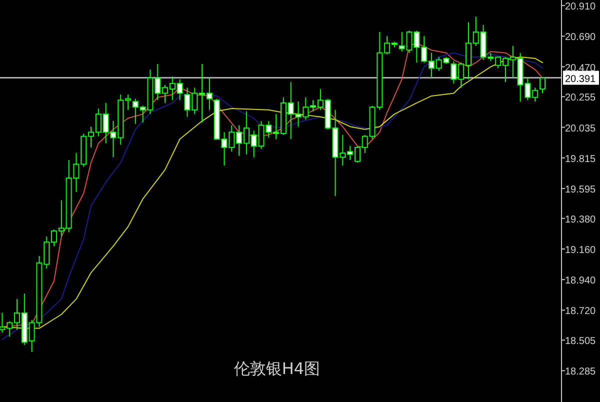  Describe the element at coordinates (580, 98) in the screenshot. I see `y-tick-label: 20.255` at that location.